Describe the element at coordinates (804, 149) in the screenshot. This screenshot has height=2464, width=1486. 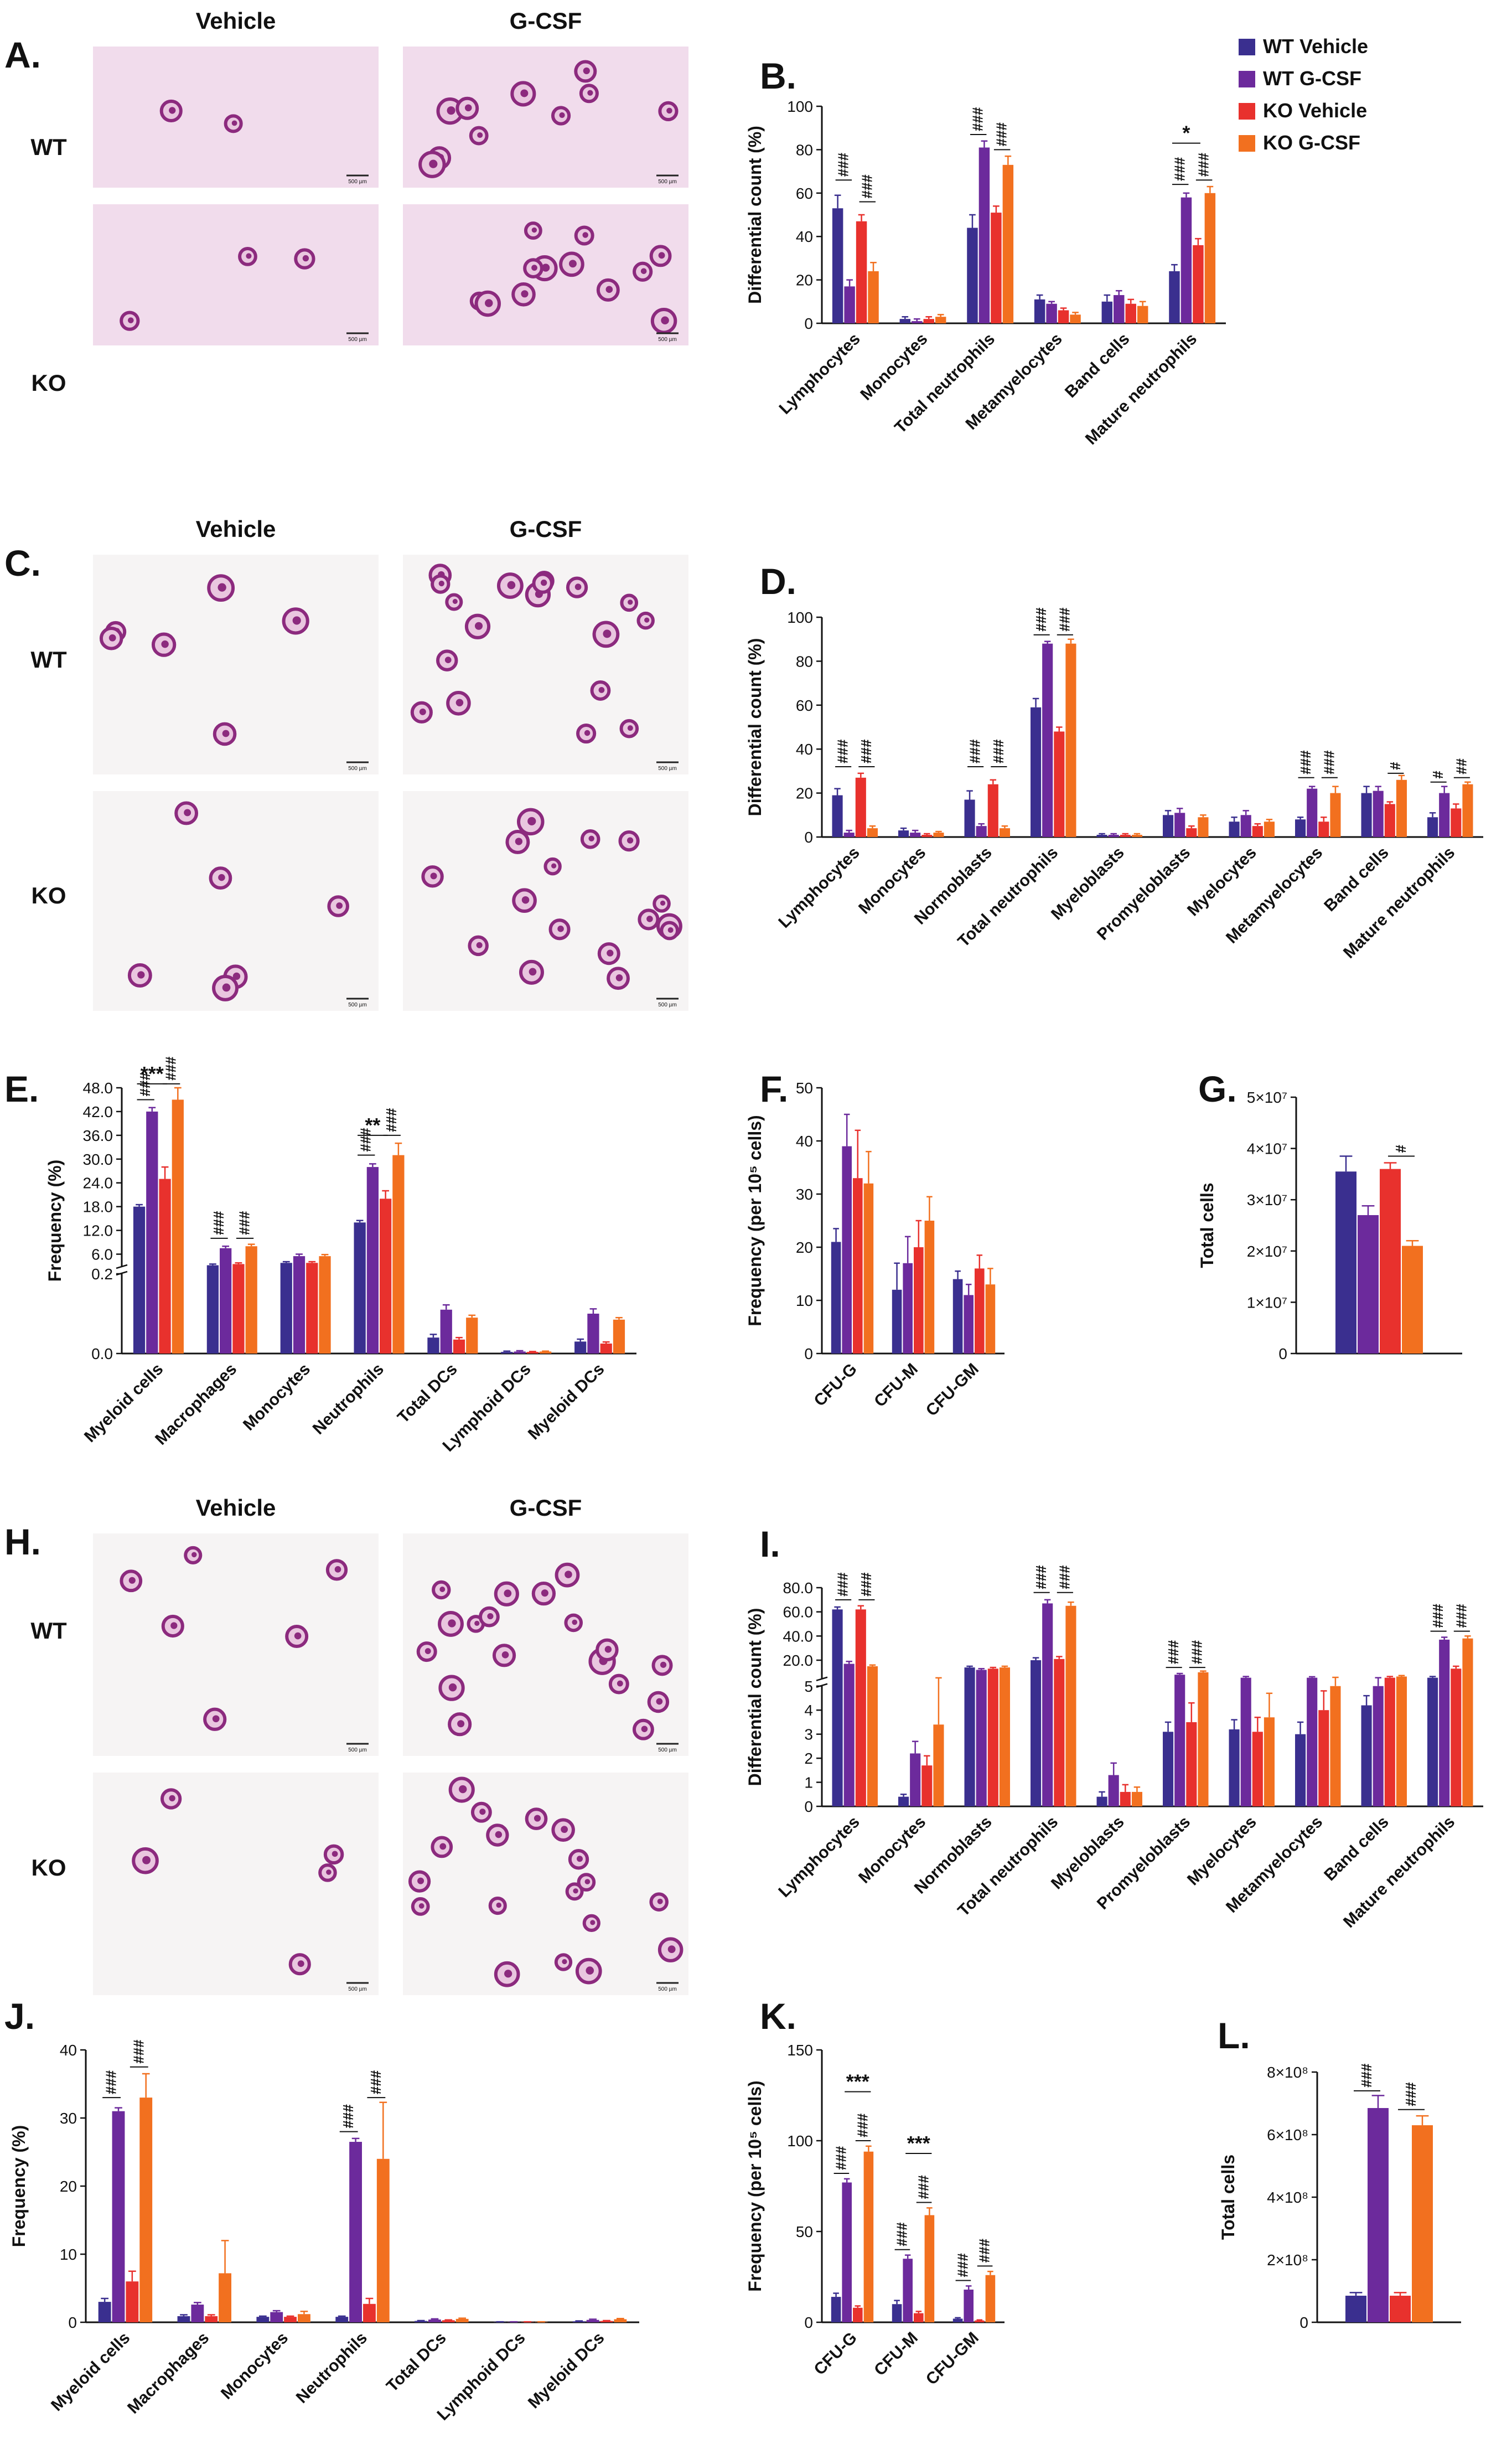
I see `y-tick-label: 80` at that location.